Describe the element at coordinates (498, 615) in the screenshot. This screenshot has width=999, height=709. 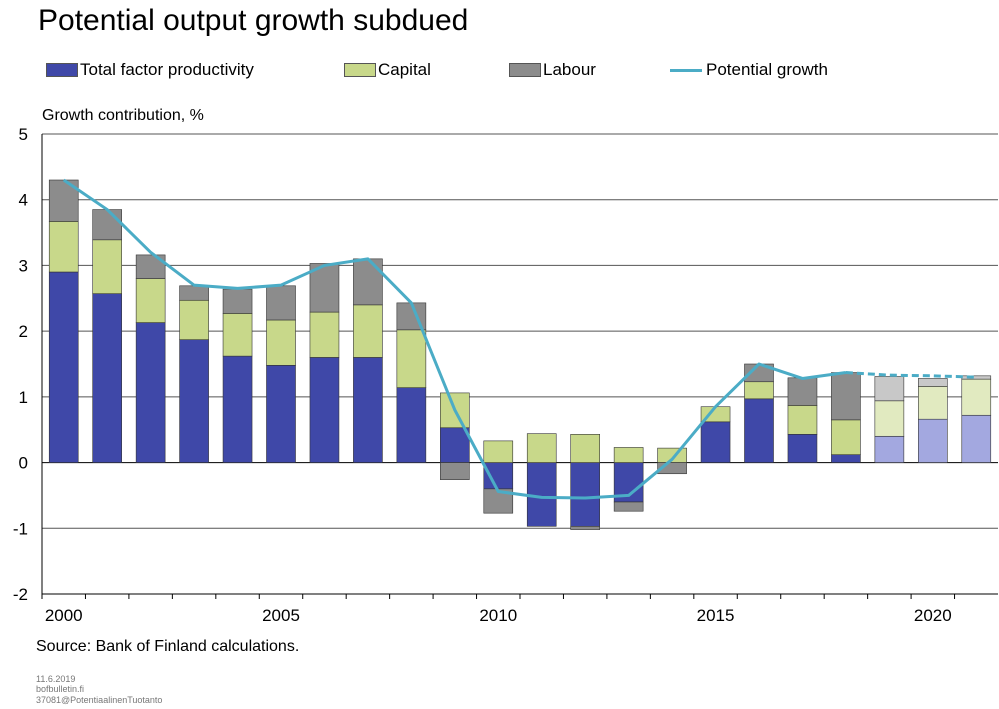
I see `x-tick-label: 2010` at that location.